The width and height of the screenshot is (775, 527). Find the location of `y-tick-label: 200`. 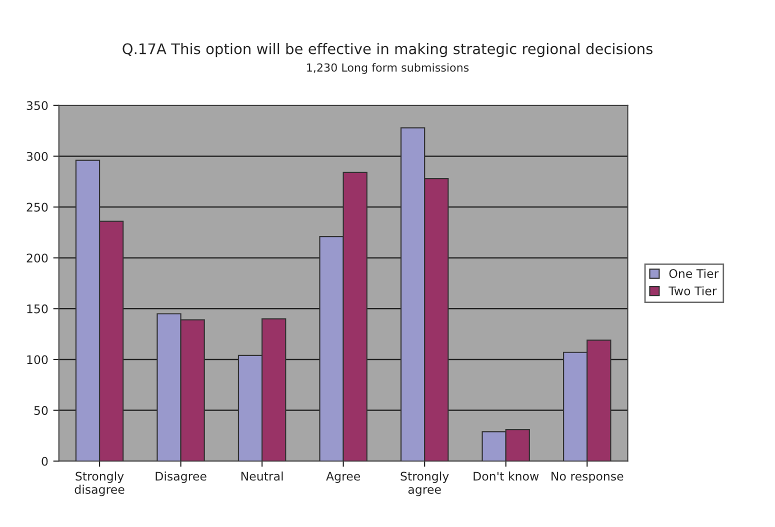

y-tick-label: 200 is located at coordinates (37, 258).